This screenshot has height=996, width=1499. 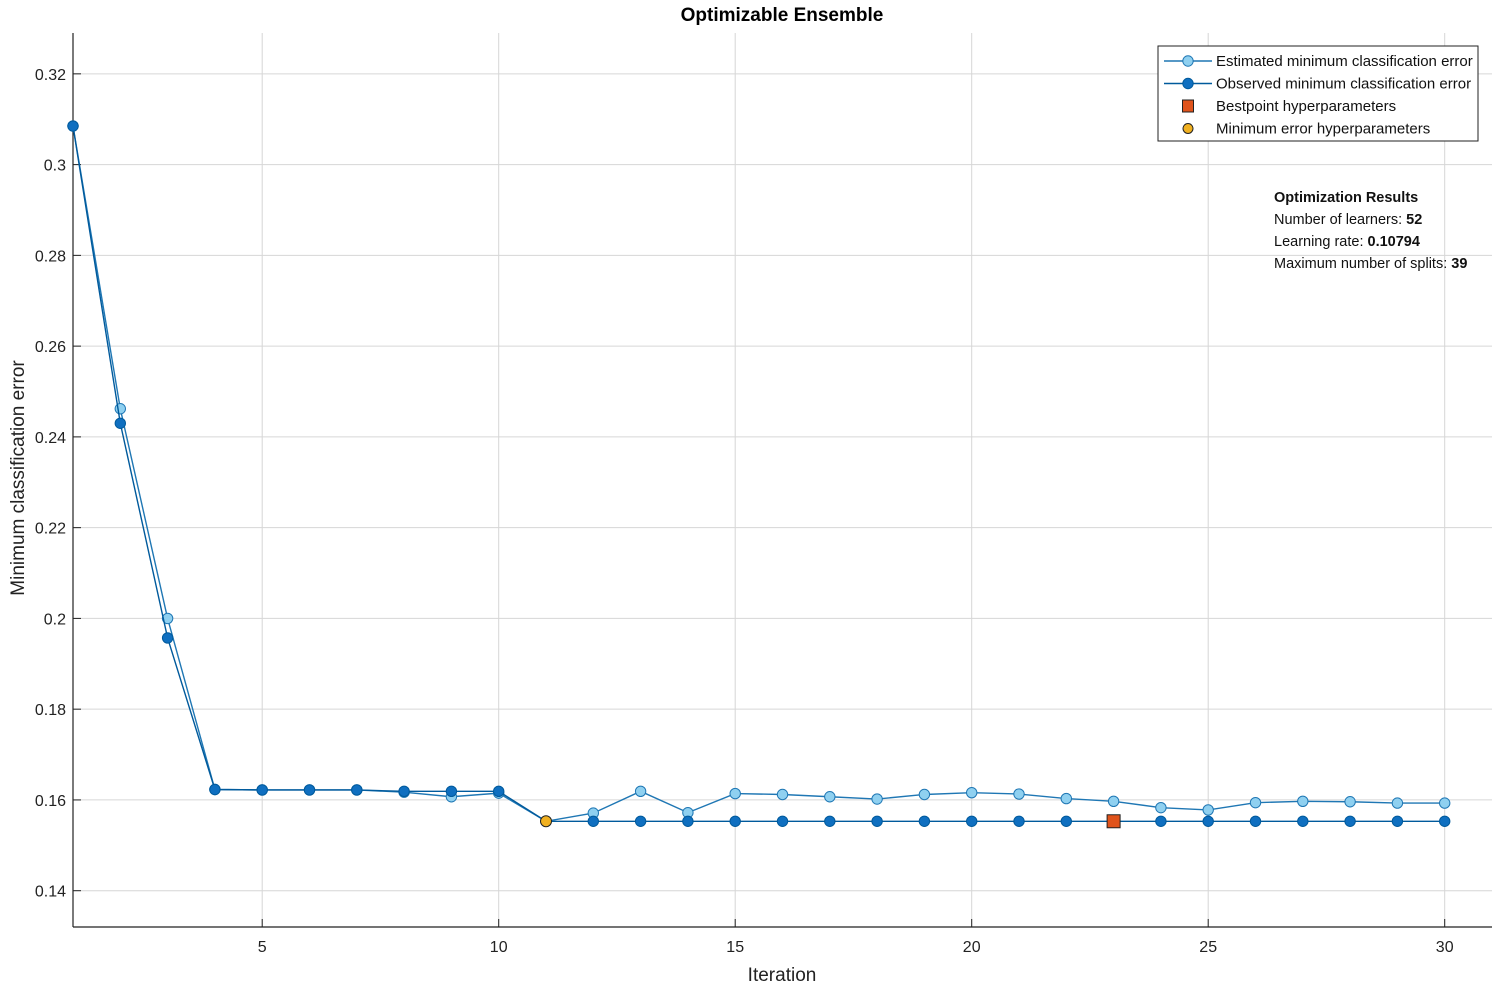 I want to click on annotation-line: Learning rate: 0.10794, so click(x=1347, y=242).